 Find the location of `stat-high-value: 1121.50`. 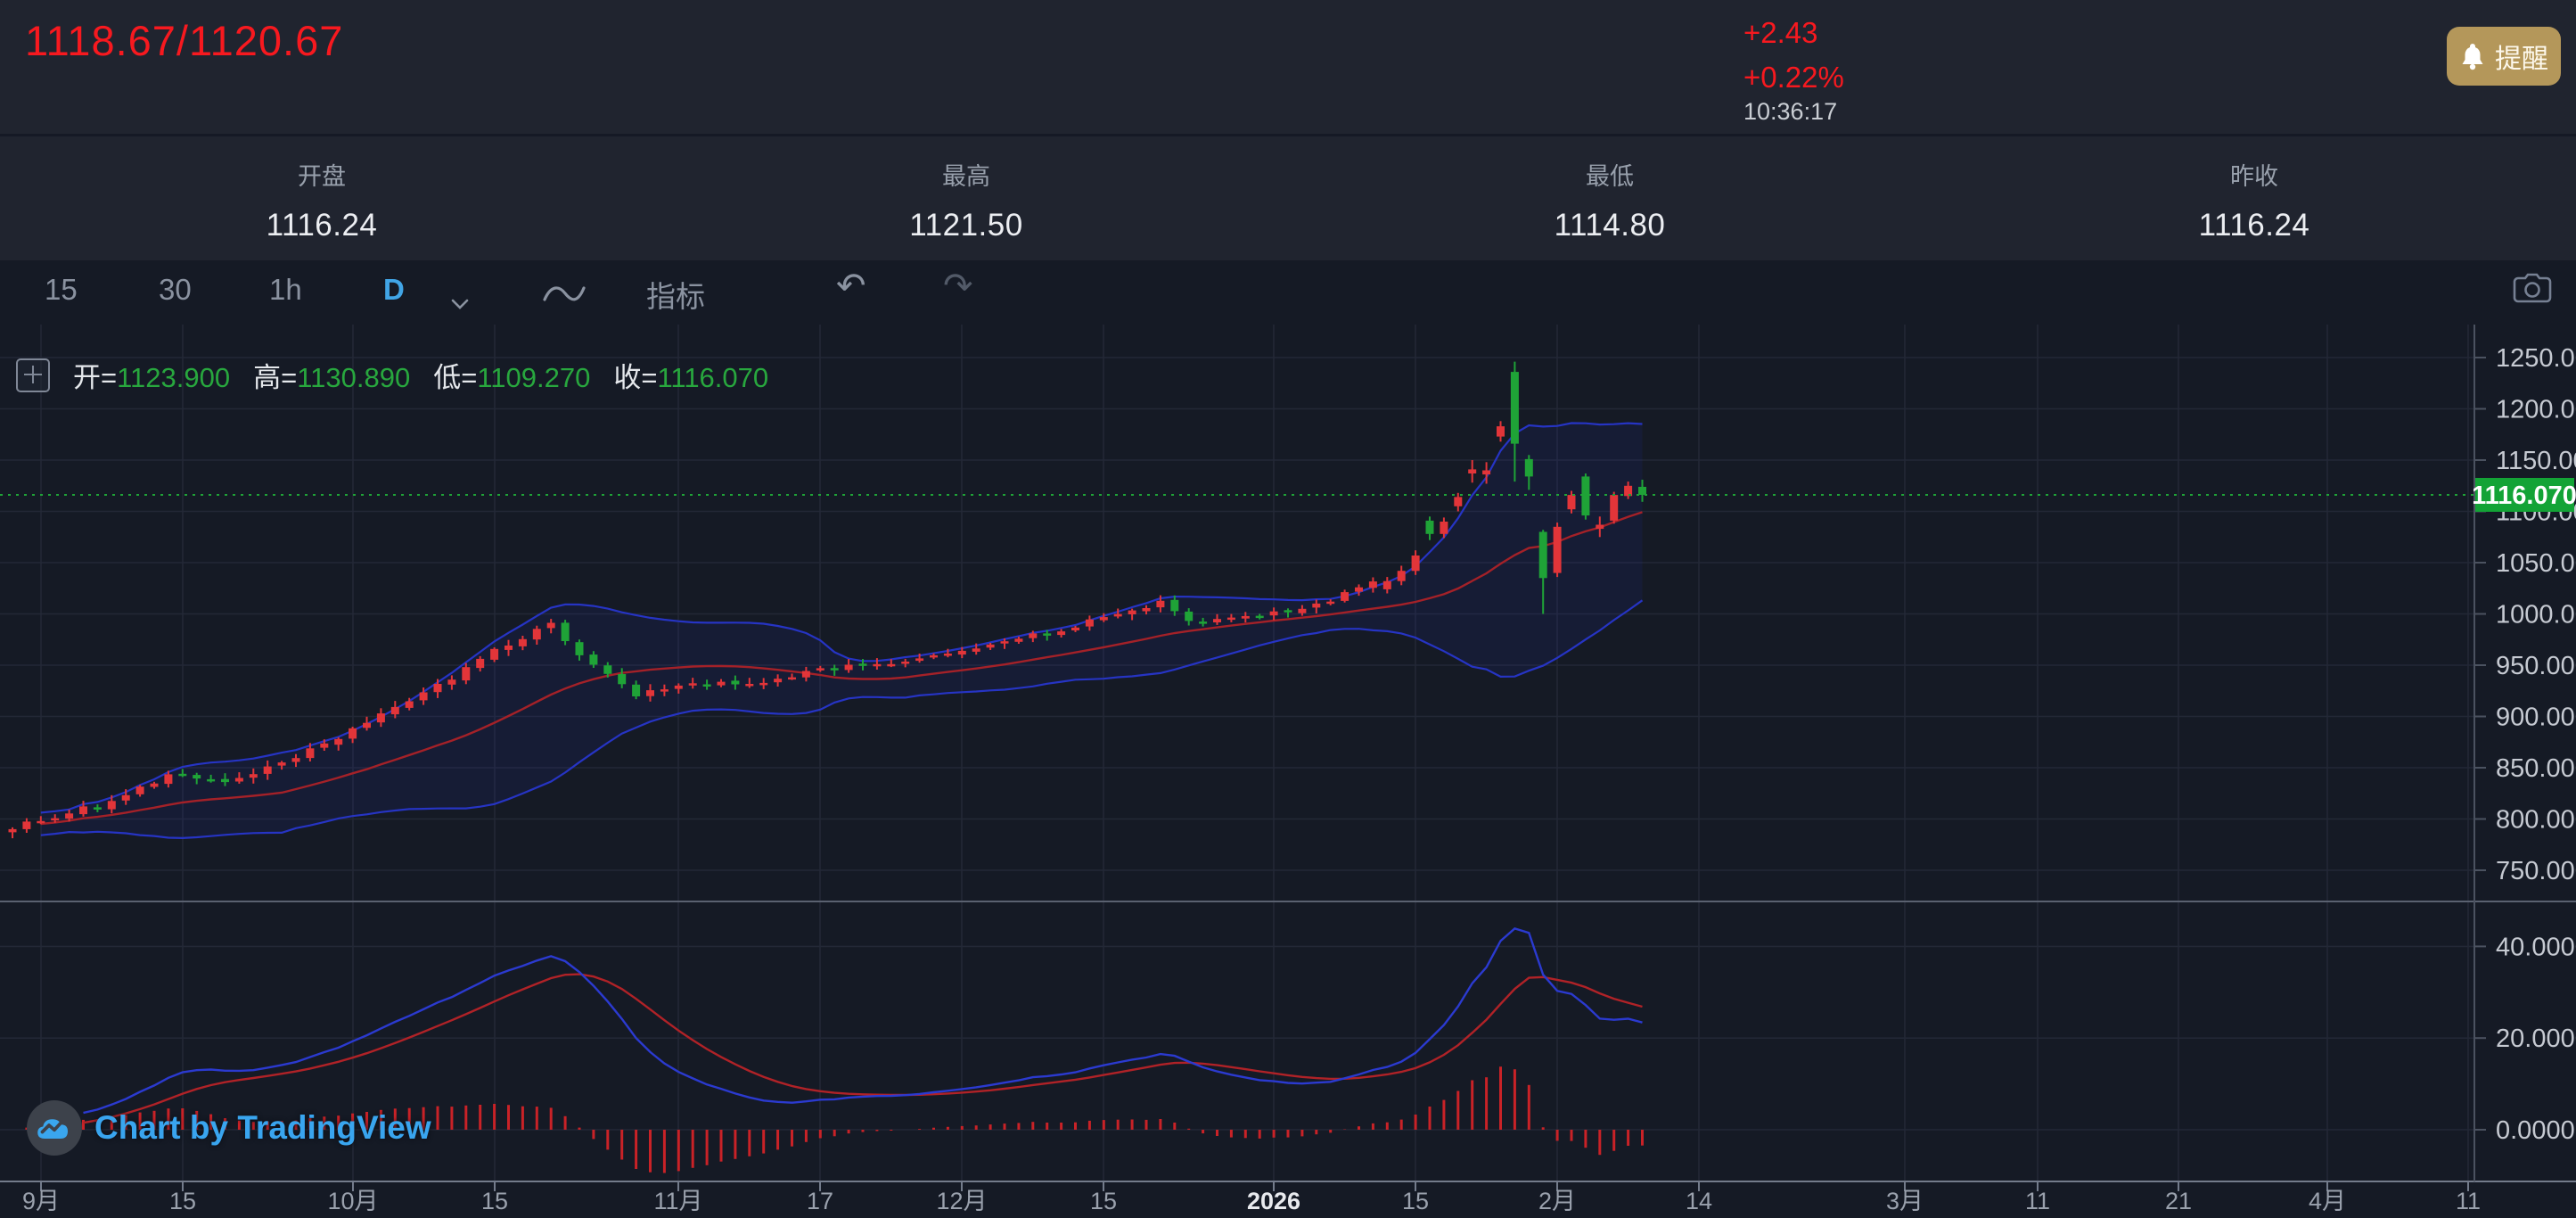

stat-high-value: 1121.50 is located at coordinates (966, 226).